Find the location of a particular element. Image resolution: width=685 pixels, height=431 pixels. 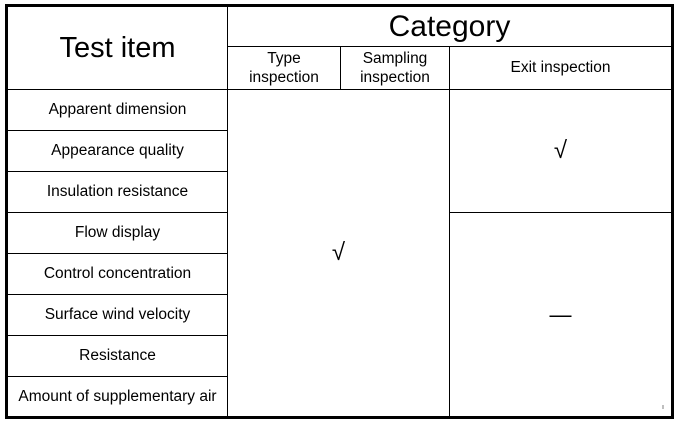

category-header: Category is located at coordinates (450, 26).